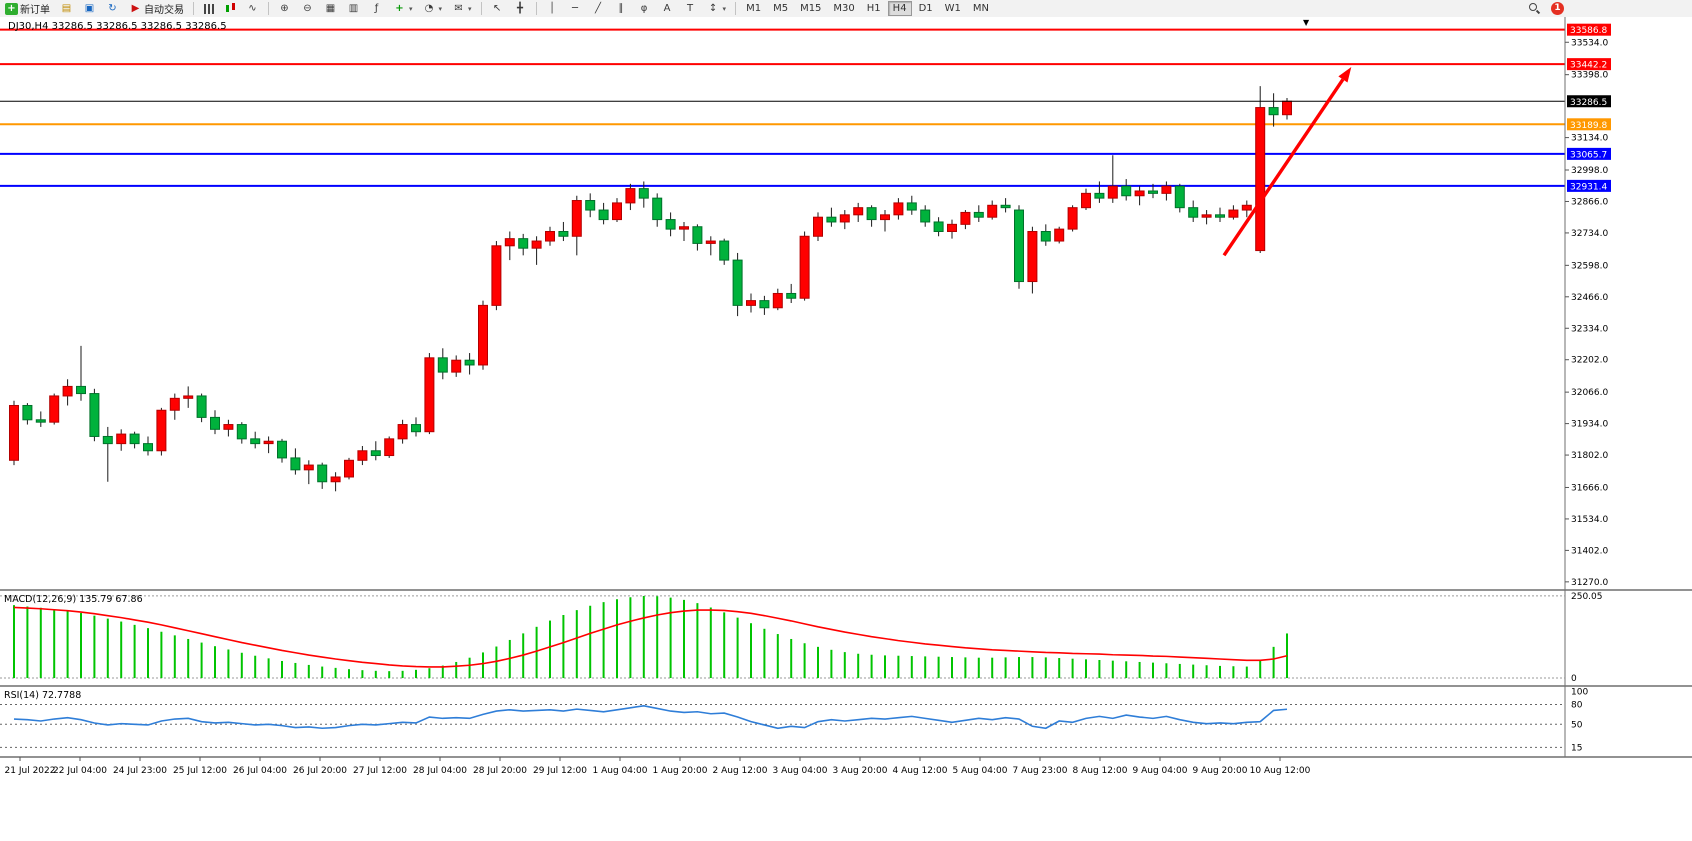 The height and width of the screenshot is (841, 1692). What do you see at coordinates (1589, 139) in the screenshot?
I see `price-axis-label: 33134.0` at bounding box center [1589, 139].